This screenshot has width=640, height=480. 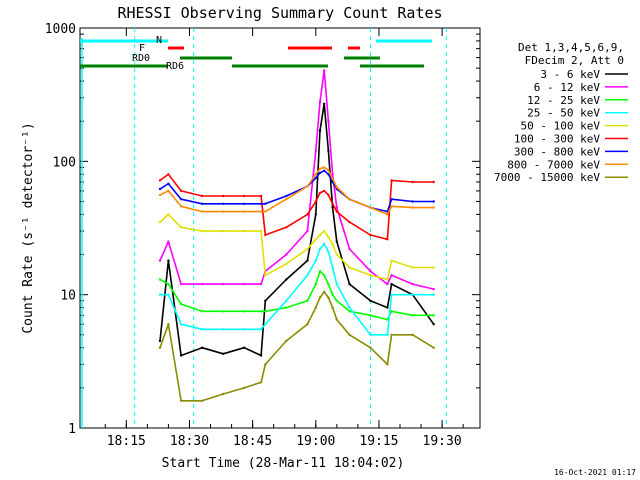 What do you see at coordinates (68, 296) in the screenshot?
I see `y-tick-label: 10` at bounding box center [68, 296].